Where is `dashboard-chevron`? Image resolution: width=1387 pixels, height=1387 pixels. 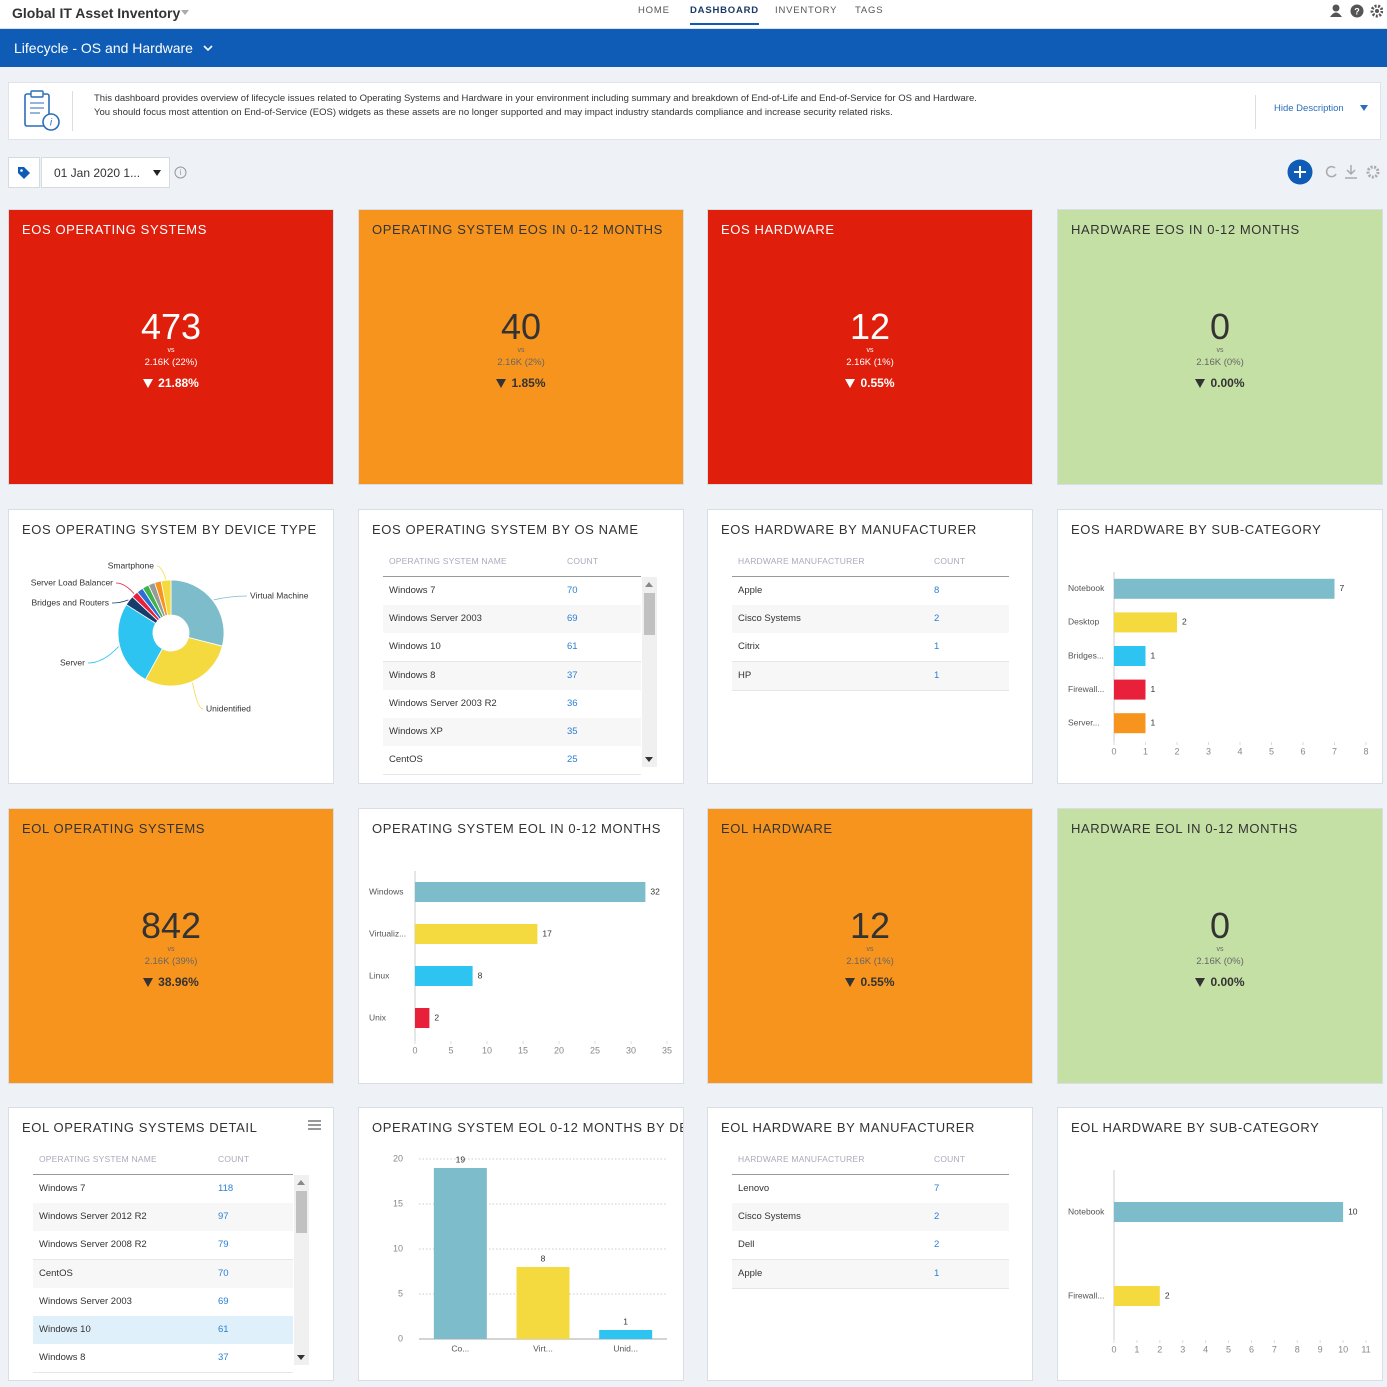
dashboard-chevron is located at coordinates (208, 49).